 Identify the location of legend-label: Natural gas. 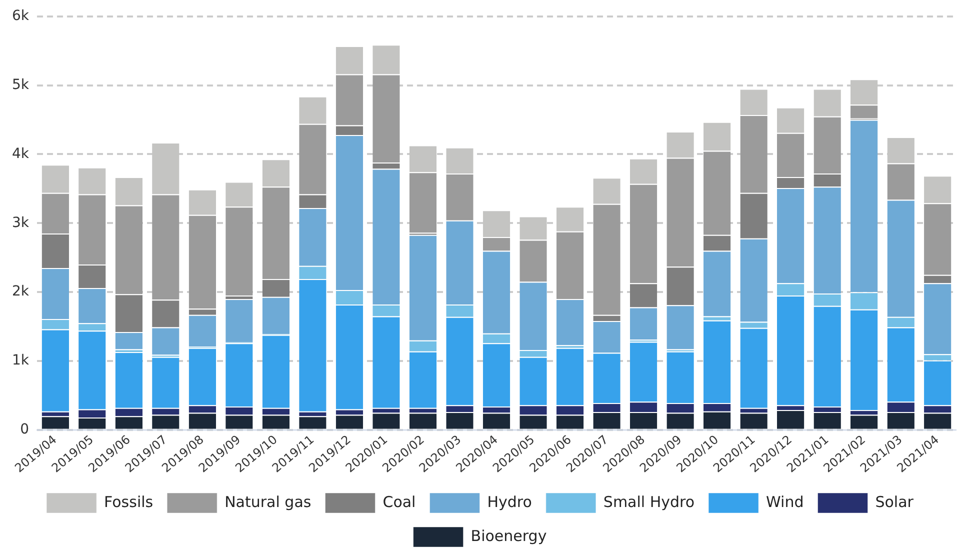
(268, 501).